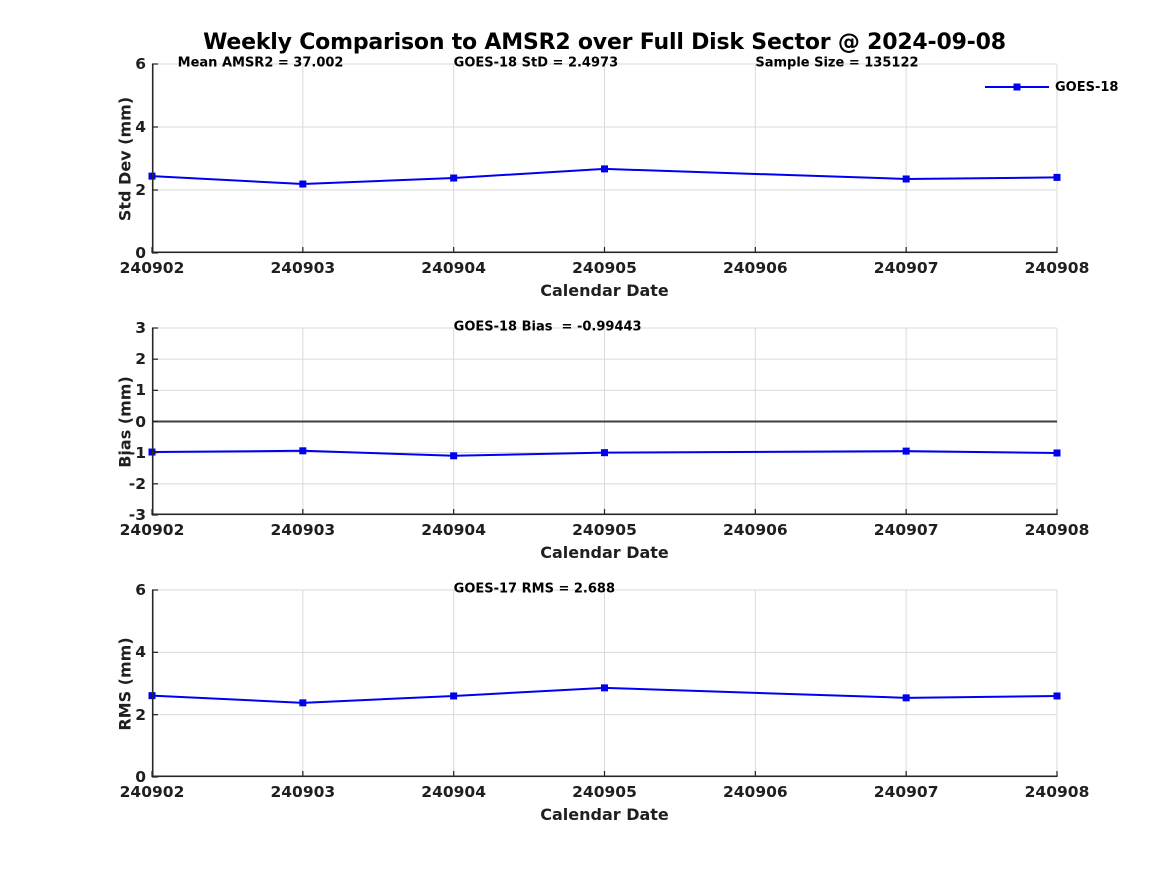  I want to click on y-tick-label: 3, so click(140, 328).